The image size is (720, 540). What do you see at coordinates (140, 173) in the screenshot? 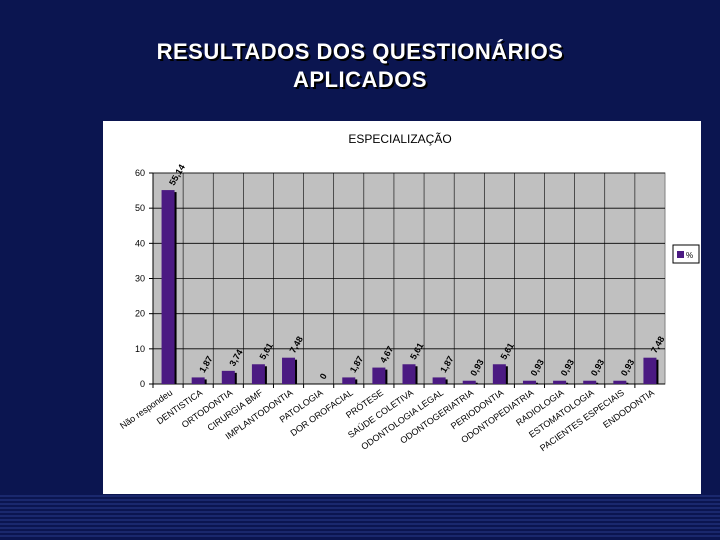
I see `y-tick-label: 60` at bounding box center [140, 173].